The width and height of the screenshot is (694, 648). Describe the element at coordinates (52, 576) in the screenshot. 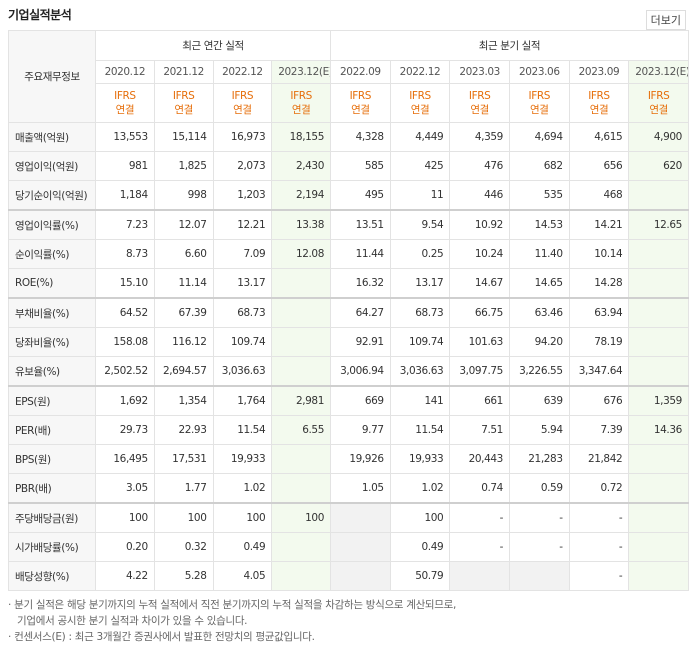

I see `row-label: 배당성향(%)` at that location.